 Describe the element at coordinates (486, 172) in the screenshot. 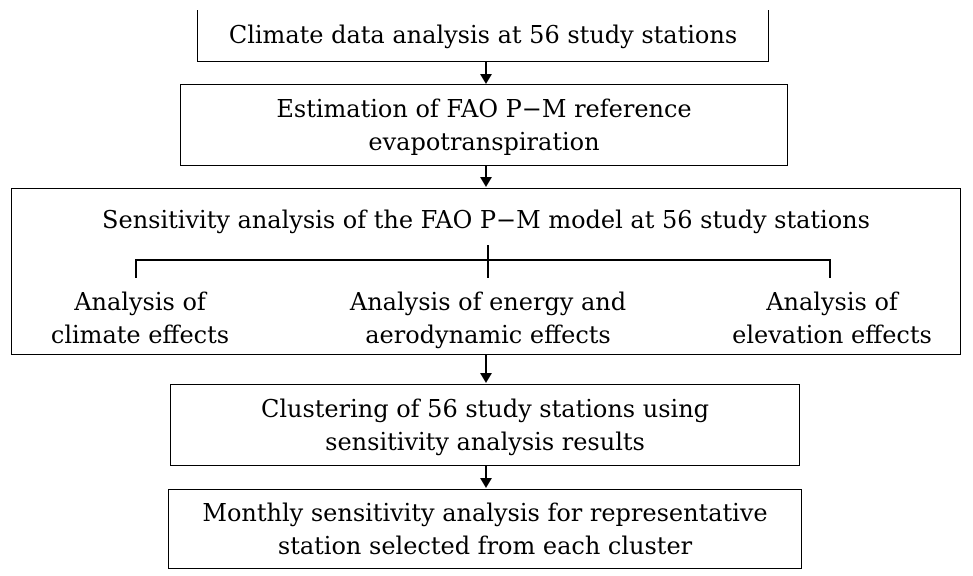

I see `arrow-2-shaft` at that location.